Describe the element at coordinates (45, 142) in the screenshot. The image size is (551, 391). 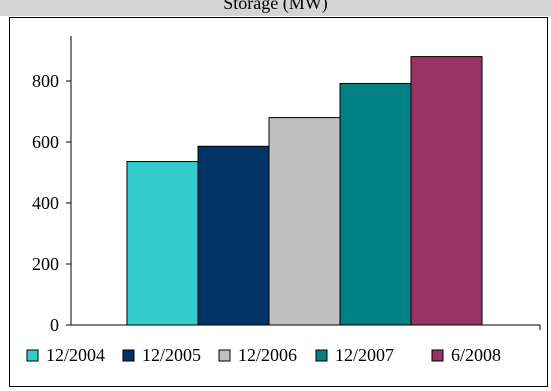
I see `y-tick-label: 600` at that location.